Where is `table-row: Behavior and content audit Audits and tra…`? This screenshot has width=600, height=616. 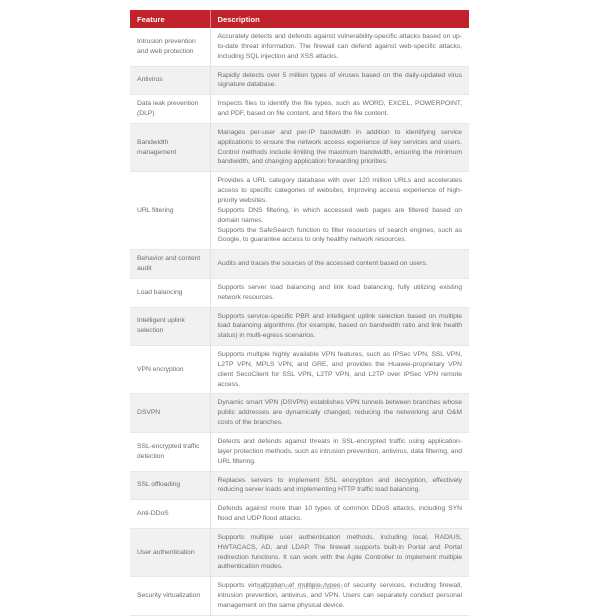 table-row: Behavior and content audit Audits and tra… is located at coordinates (299, 264).